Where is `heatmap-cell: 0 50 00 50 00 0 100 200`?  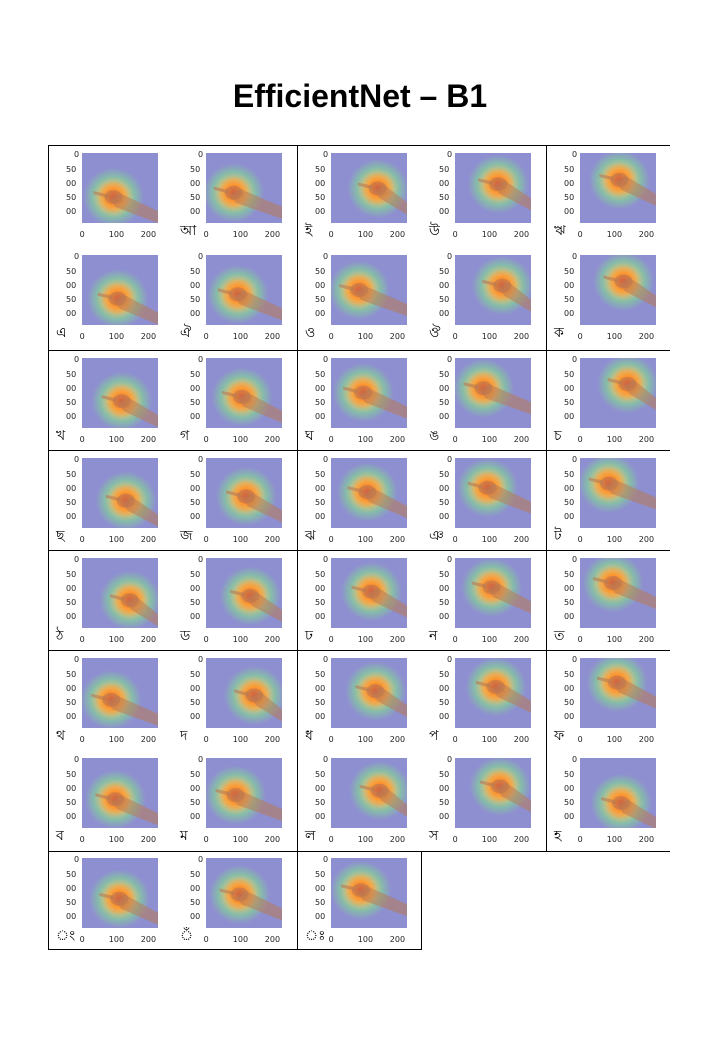
heatmap-cell: 0 50 00 50 00 0 100 200 is located at coordinates (110, 195).